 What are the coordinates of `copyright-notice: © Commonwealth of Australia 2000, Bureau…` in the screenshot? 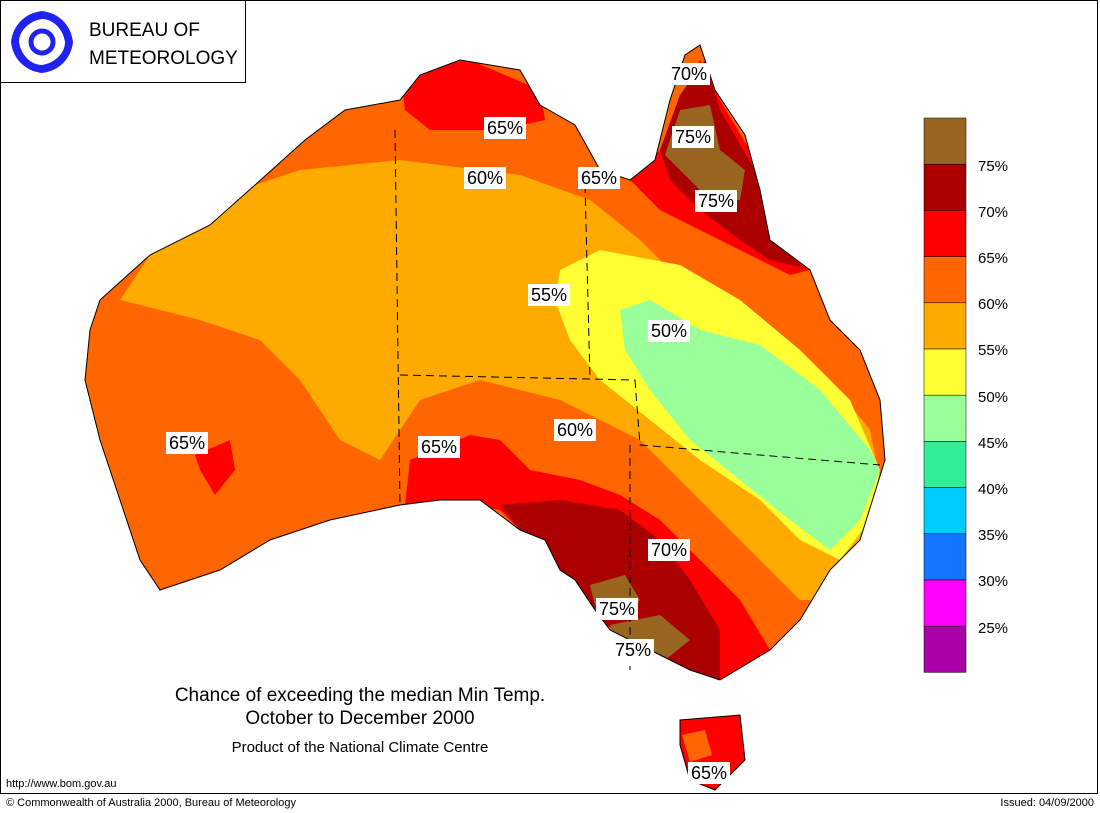 It's located at (151, 803).